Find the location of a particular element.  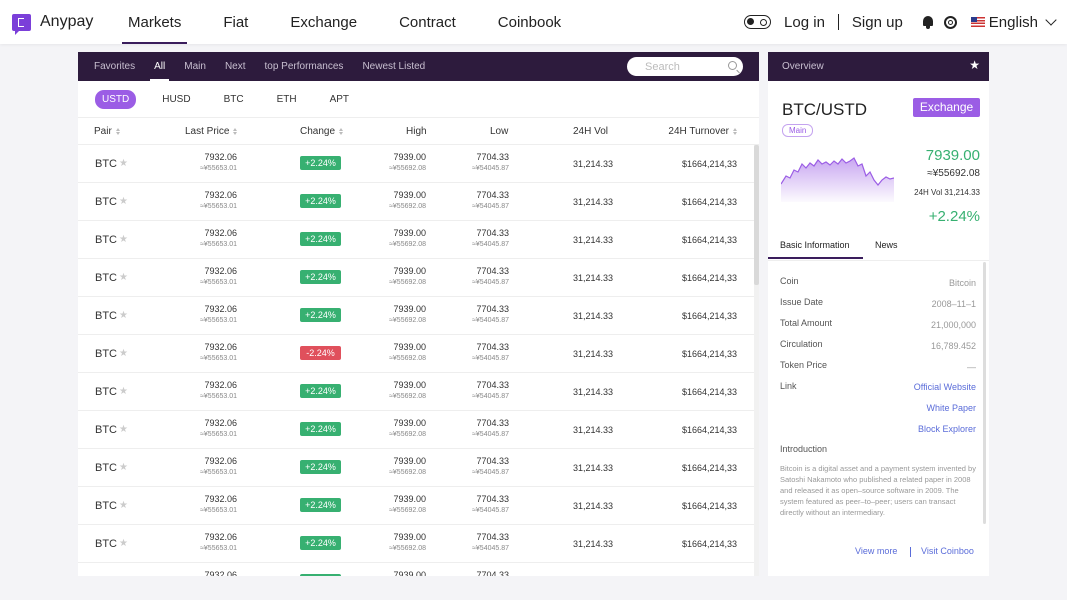

quote-tab-husd: HUSD is located at coordinates (176, 99).